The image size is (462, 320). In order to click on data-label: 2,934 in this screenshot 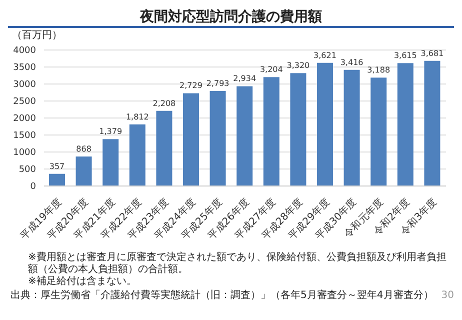, I will do `click(244, 79)`.